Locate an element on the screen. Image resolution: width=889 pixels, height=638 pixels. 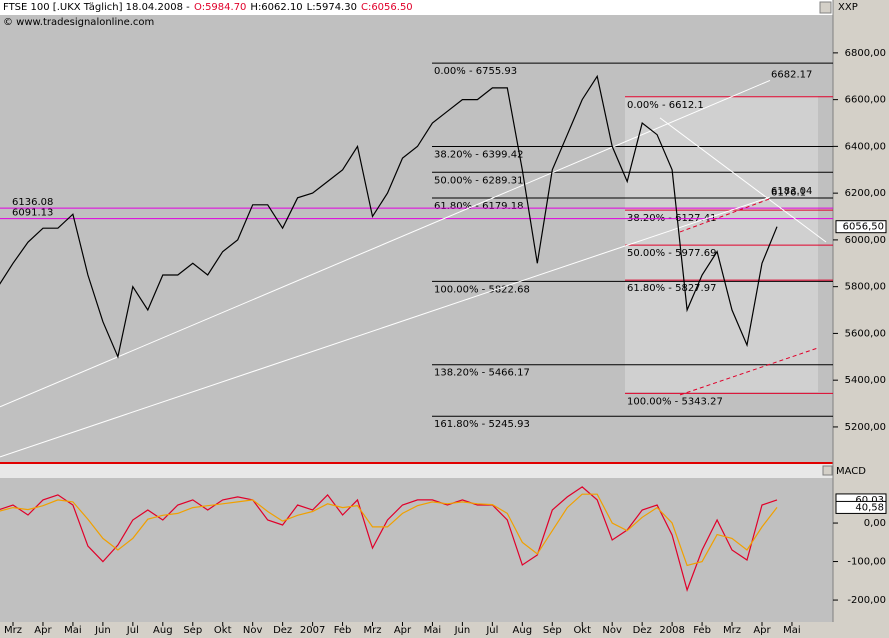
trendline-label: 6183.04 is located at coordinates (791, 191).